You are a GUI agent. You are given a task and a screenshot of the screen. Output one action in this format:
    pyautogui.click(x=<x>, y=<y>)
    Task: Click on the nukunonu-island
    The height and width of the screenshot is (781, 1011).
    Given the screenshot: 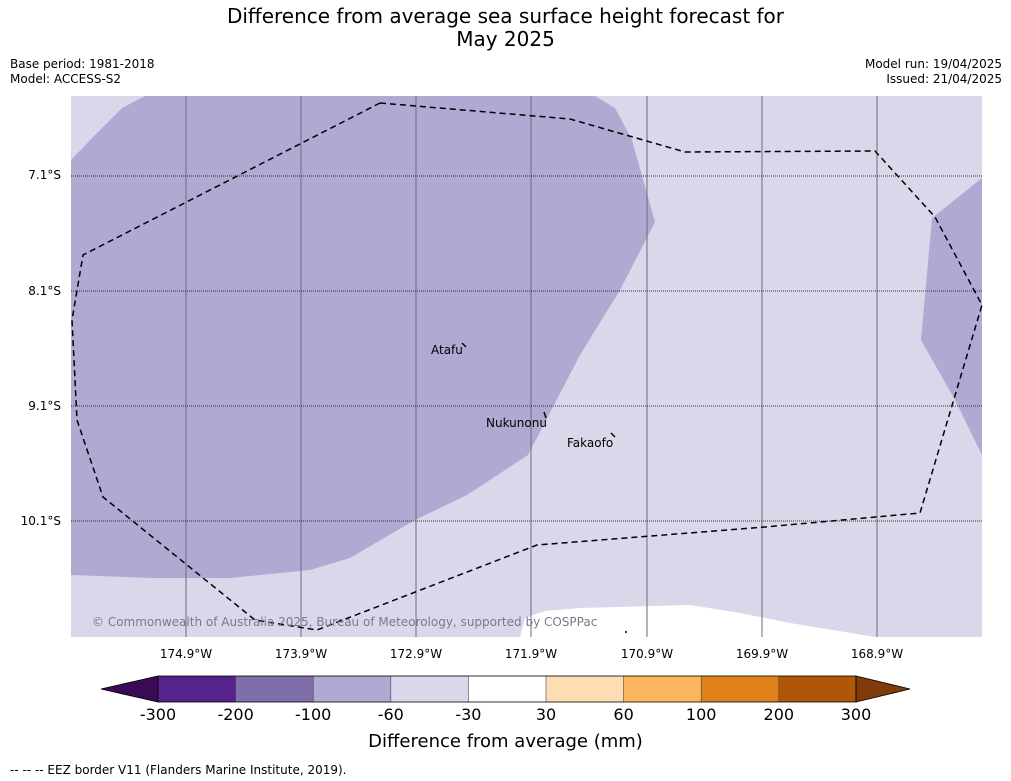 What is the action you would take?
    pyautogui.click(x=545, y=415)
    